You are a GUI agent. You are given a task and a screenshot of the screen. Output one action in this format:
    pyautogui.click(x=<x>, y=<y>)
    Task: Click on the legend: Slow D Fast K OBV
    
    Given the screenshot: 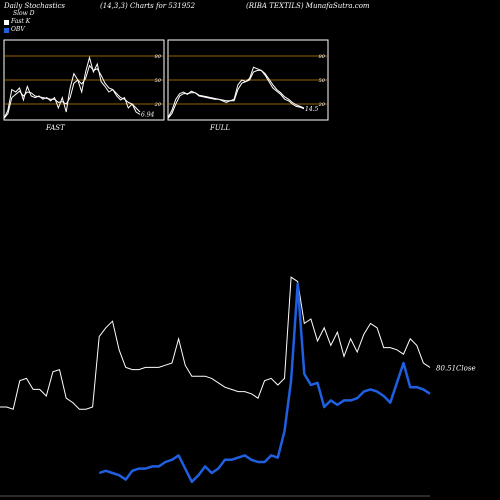 What is the action you would take?
    pyautogui.click(x=19, y=22)
    